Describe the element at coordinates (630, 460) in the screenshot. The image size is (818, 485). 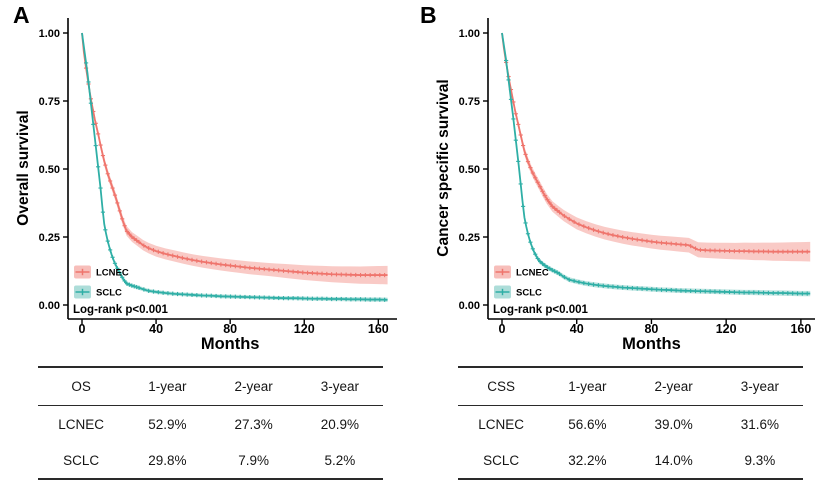
I see `table-row: SCLC 32.2% 14.0% 9.3%` at that location.